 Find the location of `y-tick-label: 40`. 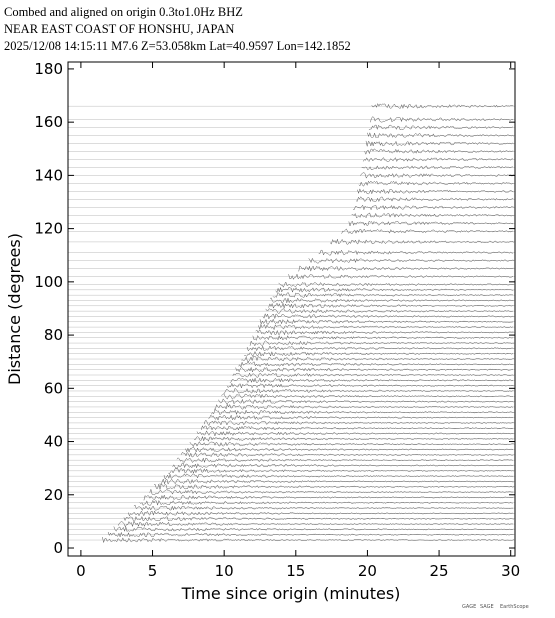

y-tick-label: 40 is located at coordinates (53, 442).